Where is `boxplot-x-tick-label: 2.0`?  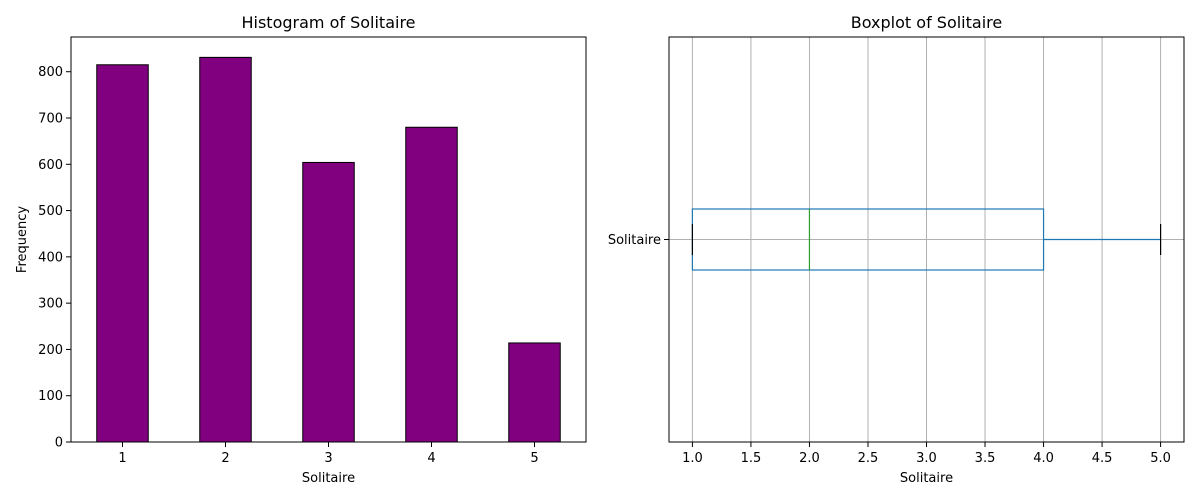
boxplot-x-tick-label: 2.0 is located at coordinates (809, 458).